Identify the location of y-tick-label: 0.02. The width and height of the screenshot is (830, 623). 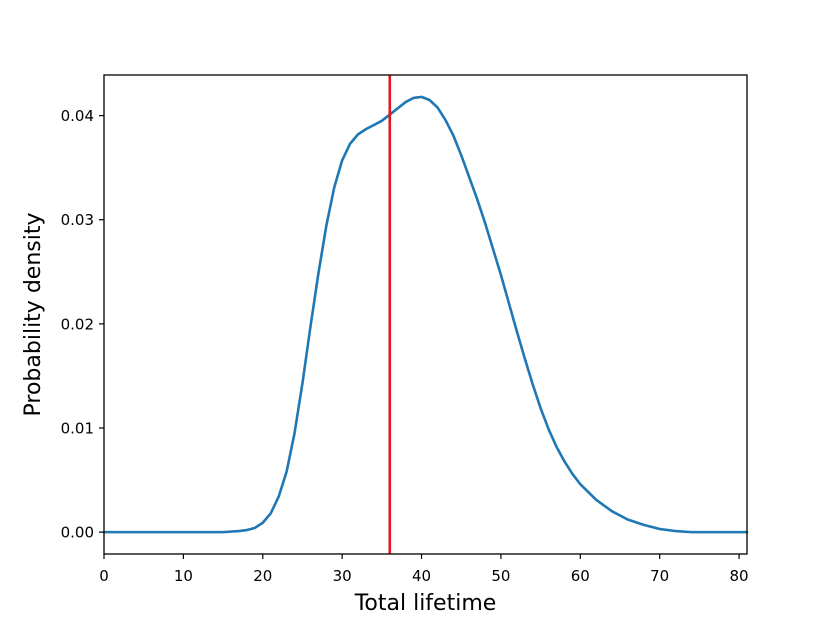
(77, 324).